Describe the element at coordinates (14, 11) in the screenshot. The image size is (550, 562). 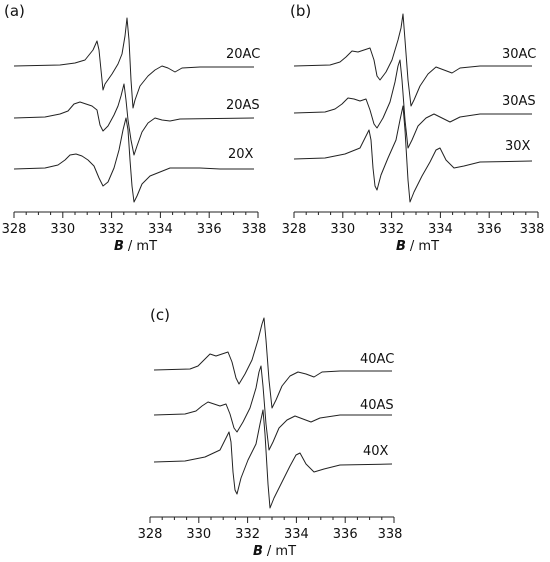
I see `panel-a-label: (a)` at that location.